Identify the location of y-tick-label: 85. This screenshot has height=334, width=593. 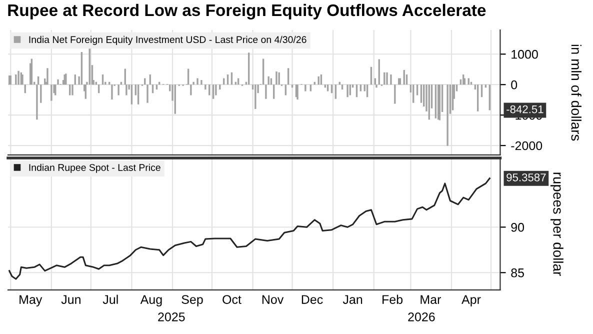
(517, 273).